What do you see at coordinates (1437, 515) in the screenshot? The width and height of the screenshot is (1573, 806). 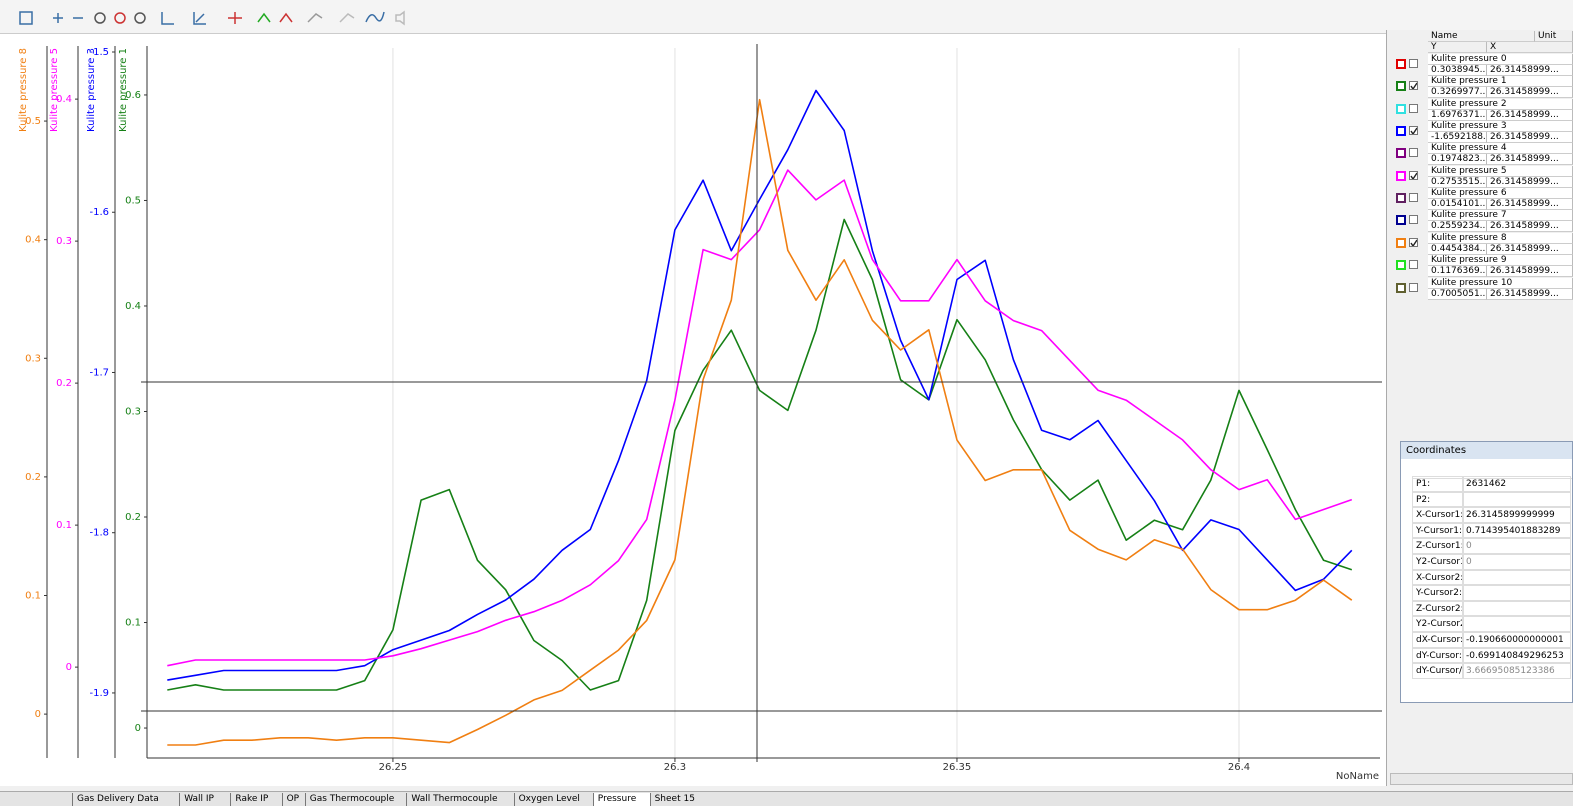 I see `coord-label: X-Cursor1:` at bounding box center [1437, 515].